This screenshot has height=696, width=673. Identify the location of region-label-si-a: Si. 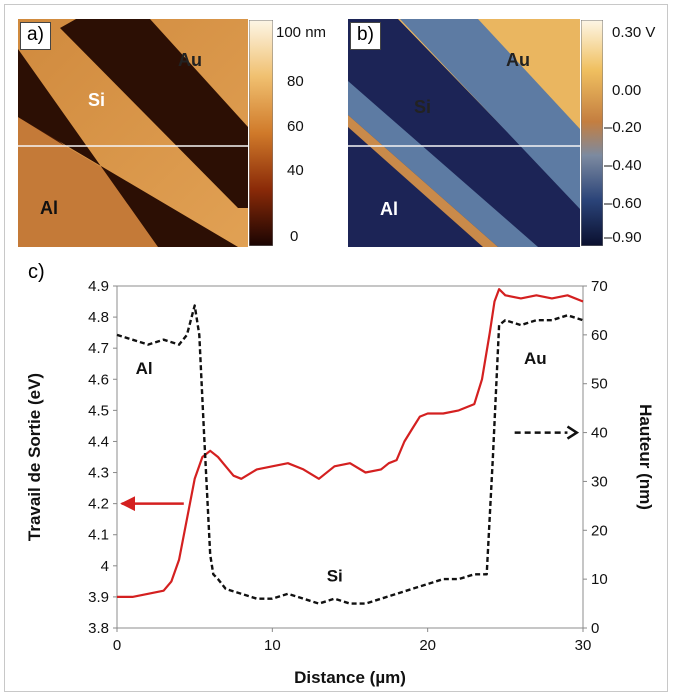
(97, 100).